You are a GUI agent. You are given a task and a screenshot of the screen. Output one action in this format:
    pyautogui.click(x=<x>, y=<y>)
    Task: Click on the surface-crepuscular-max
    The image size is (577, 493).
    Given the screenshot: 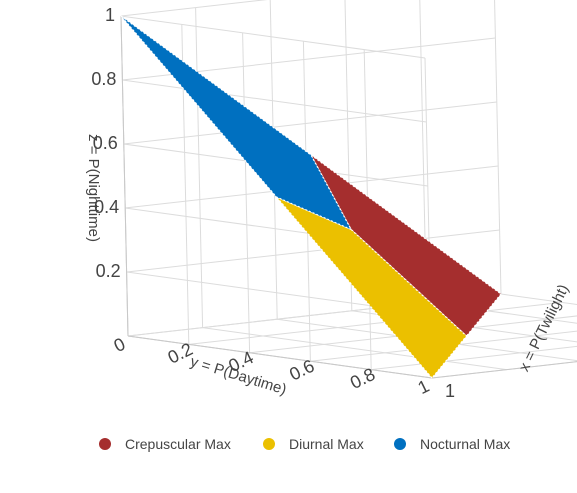 What is the action you would take?
    pyautogui.click(x=406, y=245)
    